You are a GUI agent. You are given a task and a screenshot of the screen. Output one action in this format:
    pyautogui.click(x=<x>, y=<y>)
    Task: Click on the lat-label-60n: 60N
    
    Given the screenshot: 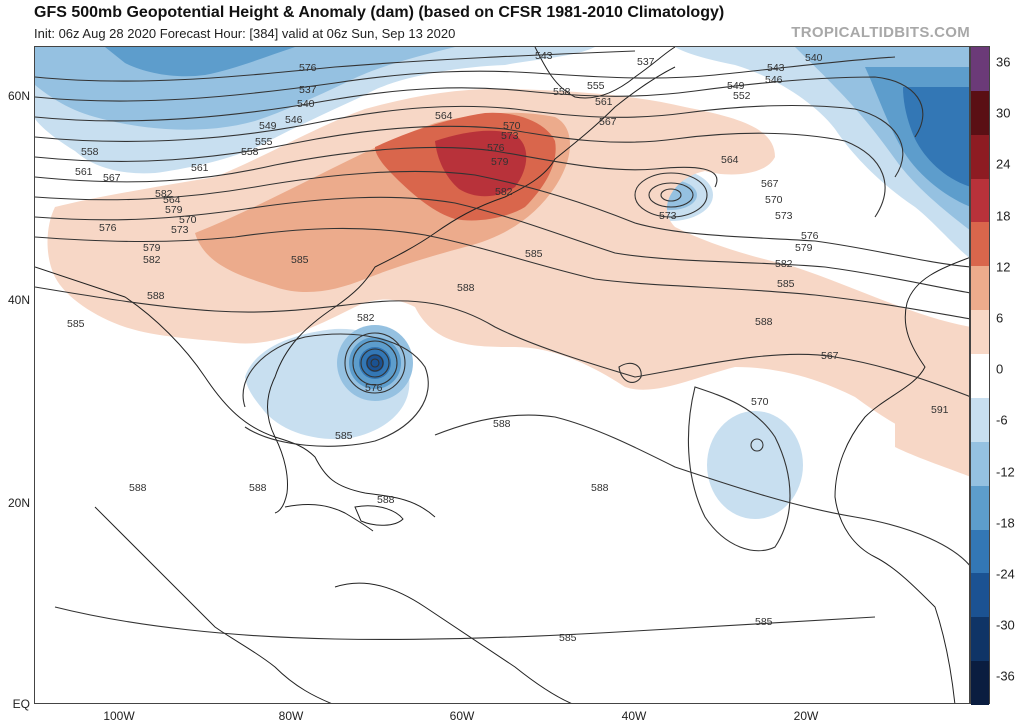 What is the action you would take?
    pyautogui.click(x=18, y=96)
    